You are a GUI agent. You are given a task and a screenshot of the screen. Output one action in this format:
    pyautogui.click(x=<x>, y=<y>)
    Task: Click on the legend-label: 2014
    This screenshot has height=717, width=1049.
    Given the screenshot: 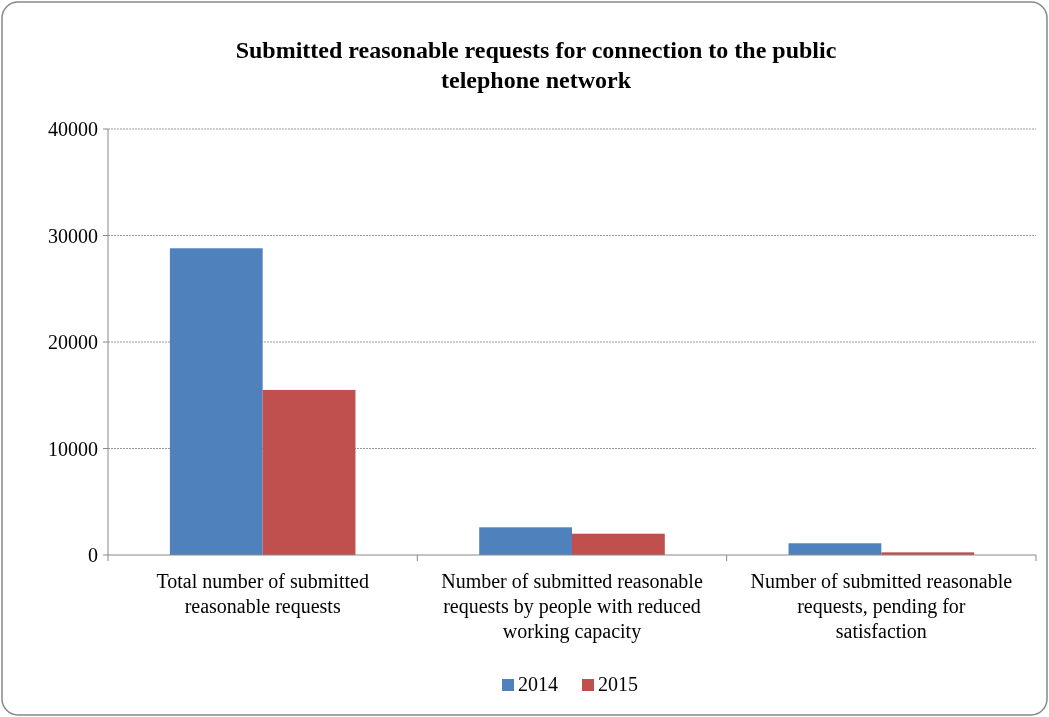 What is the action you would take?
    pyautogui.click(x=538, y=684)
    